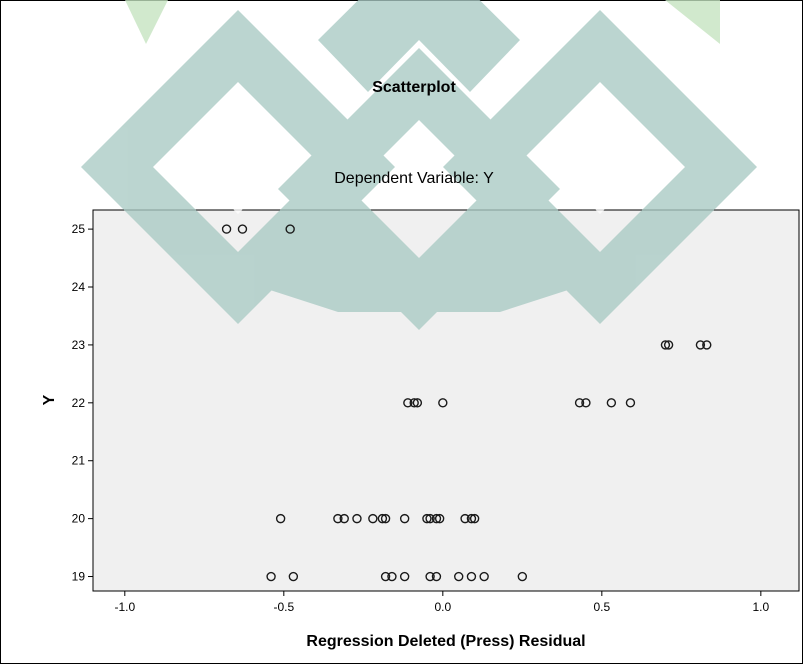 The height and width of the screenshot is (664, 803). Describe the element at coordinates (79, 403) in the screenshot. I see `y-tick-label: 22` at that location.